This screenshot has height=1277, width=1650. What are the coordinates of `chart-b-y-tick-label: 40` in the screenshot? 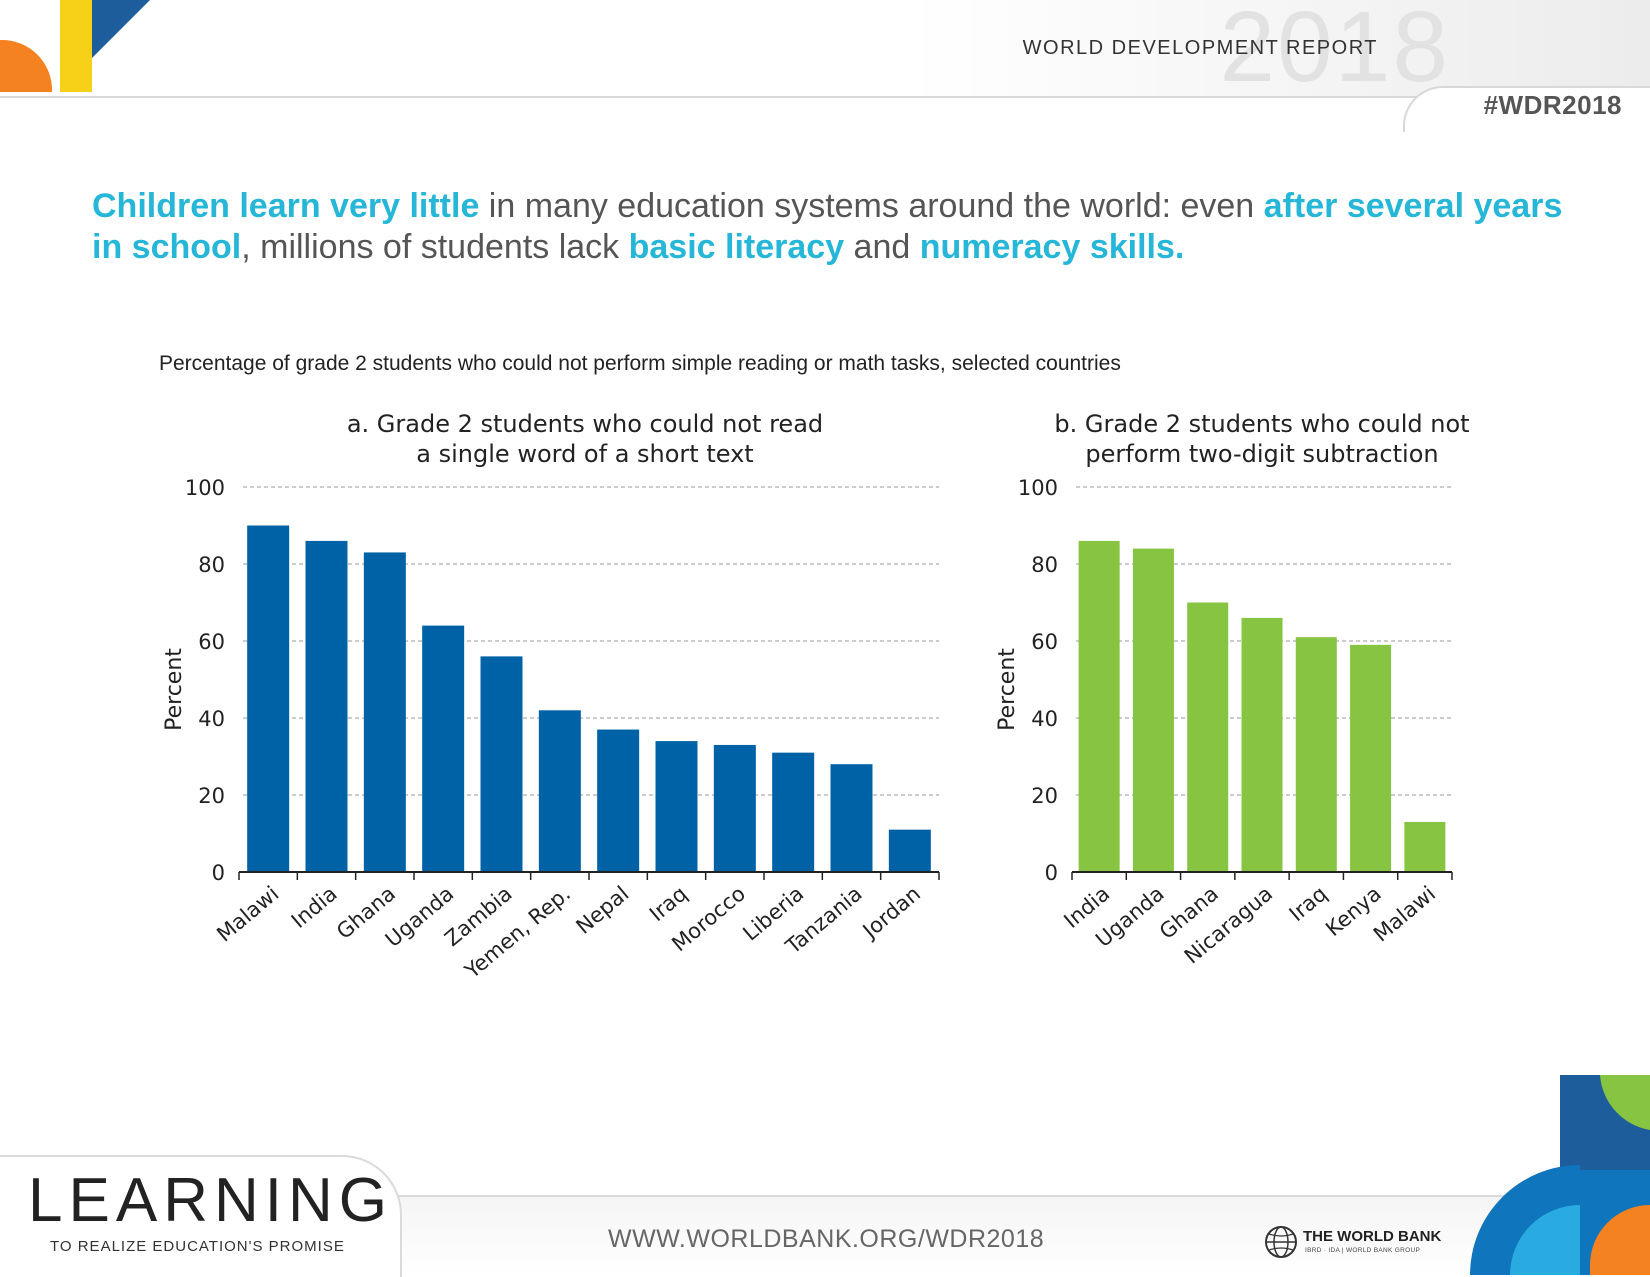 It's located at (1044, 719).